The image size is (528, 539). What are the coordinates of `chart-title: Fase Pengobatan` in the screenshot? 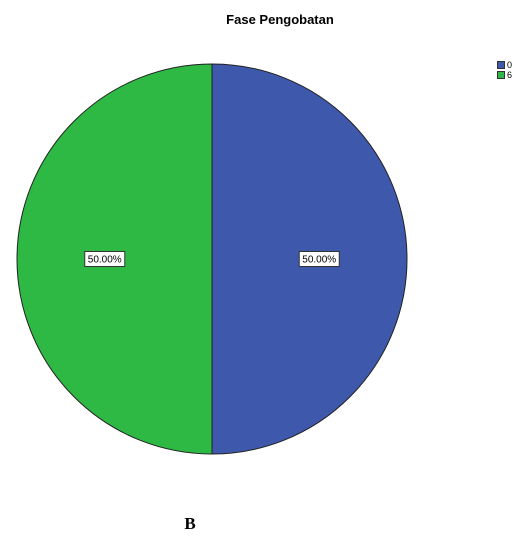 It's located at (280, 19).